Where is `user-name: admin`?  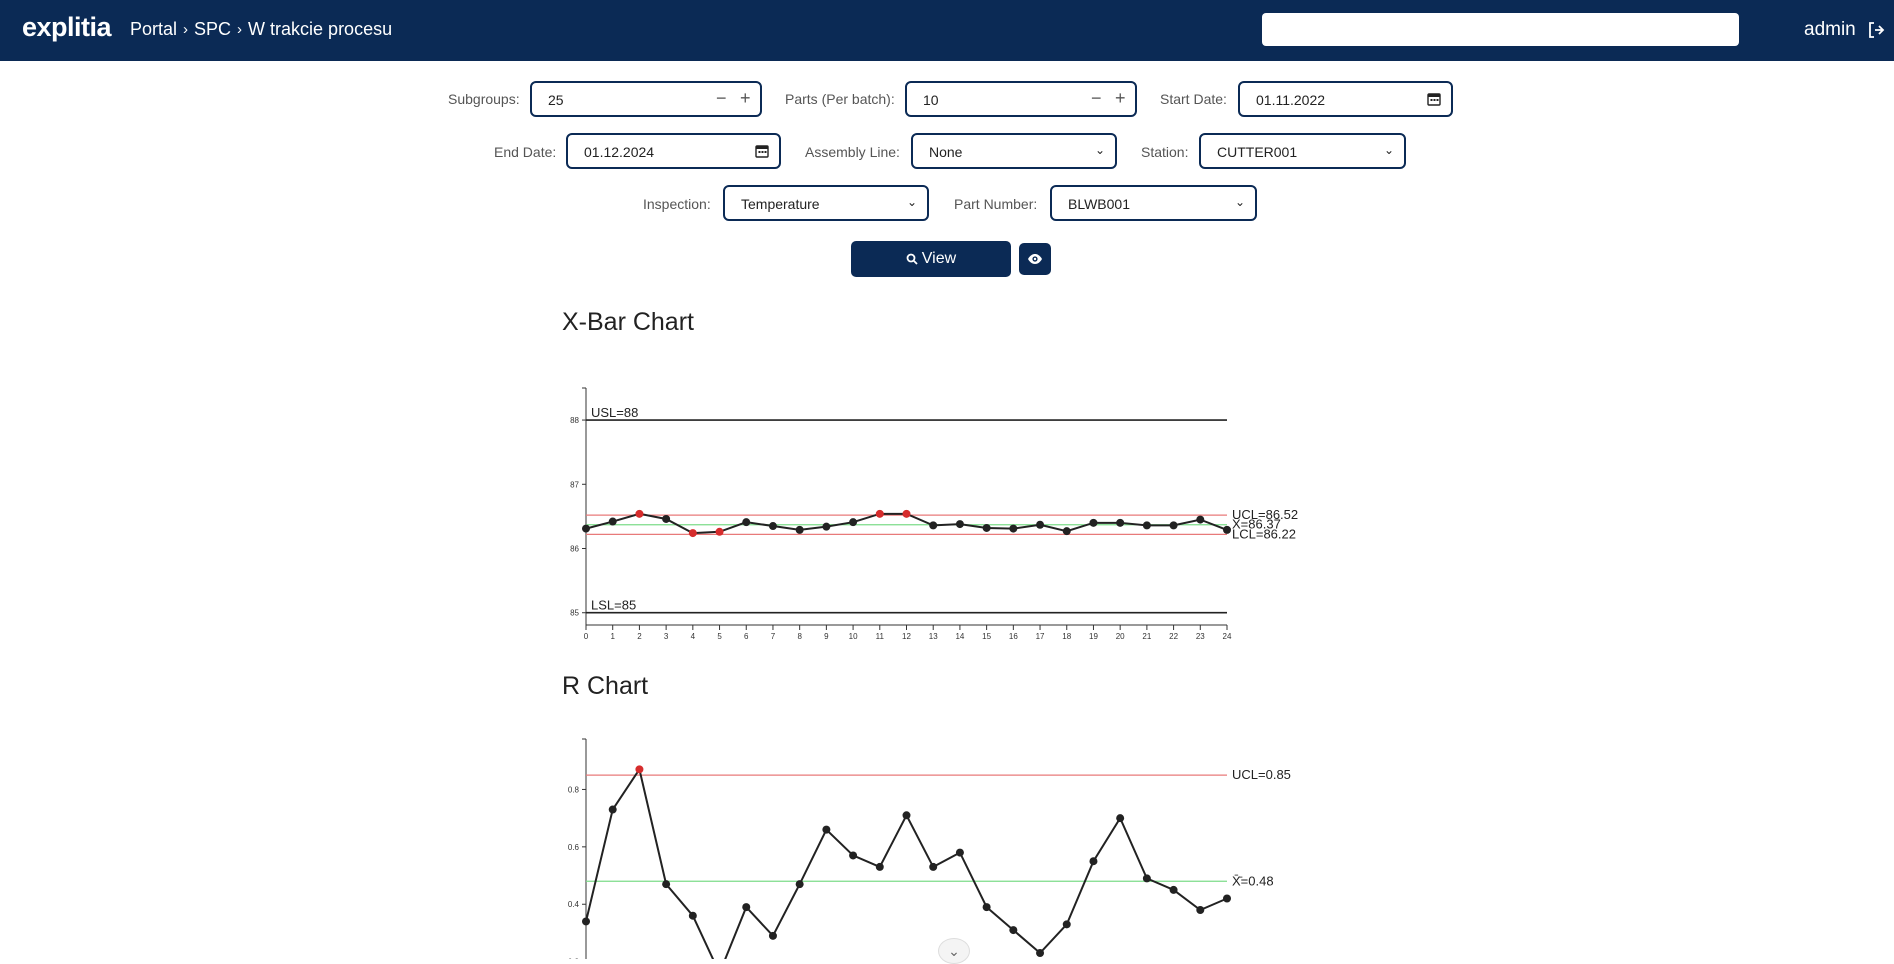
user-name: admin is located at coordinates (1830, 29).